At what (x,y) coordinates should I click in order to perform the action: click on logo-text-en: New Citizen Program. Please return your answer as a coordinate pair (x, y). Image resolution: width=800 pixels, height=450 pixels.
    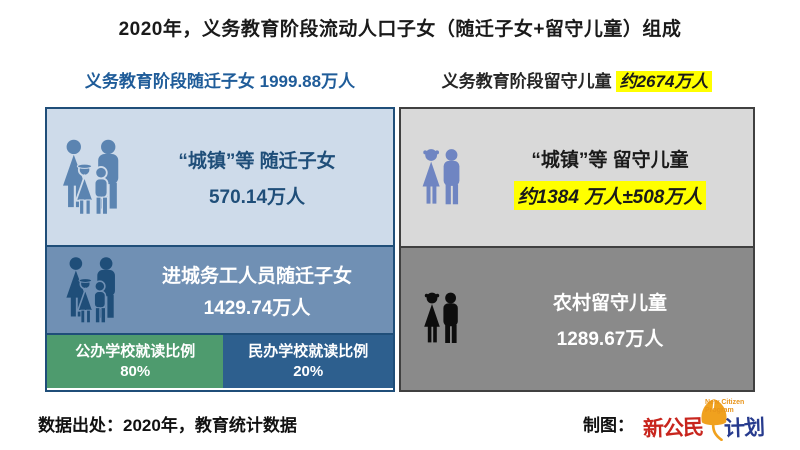
    Looking at the image, I should click on (724, 406).